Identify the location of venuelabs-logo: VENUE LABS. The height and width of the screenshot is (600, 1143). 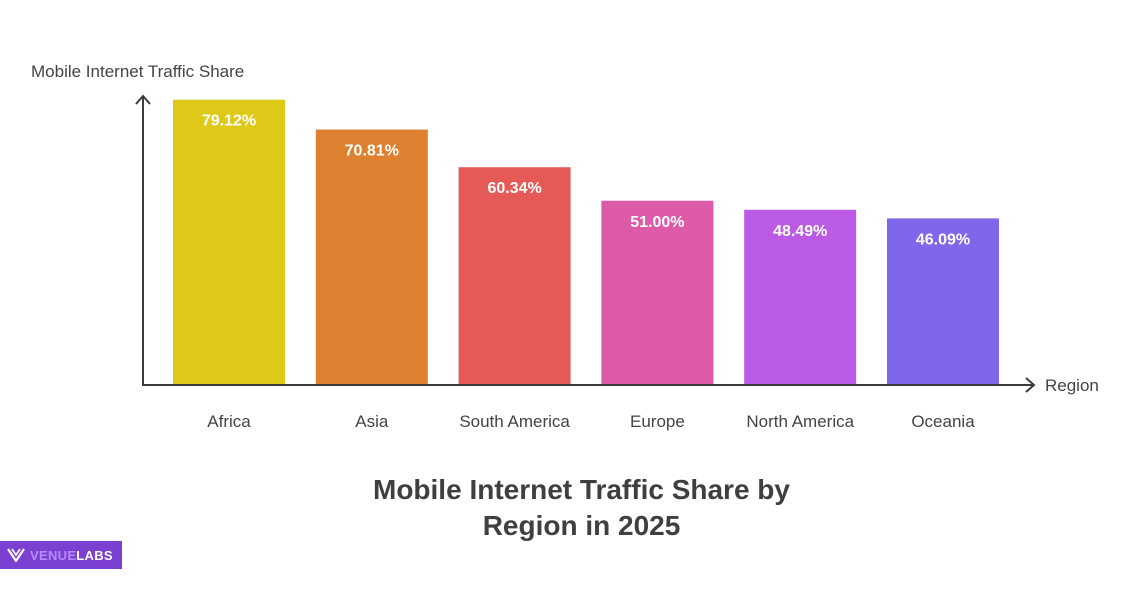
(61, 555).